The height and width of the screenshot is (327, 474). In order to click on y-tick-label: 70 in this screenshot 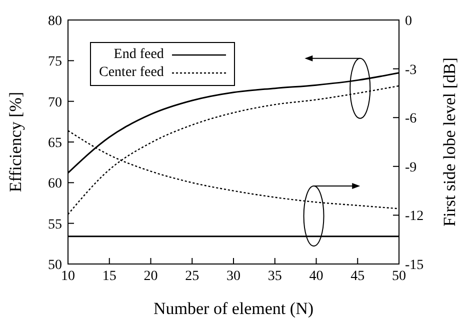, I will do `click(55, 102)`.